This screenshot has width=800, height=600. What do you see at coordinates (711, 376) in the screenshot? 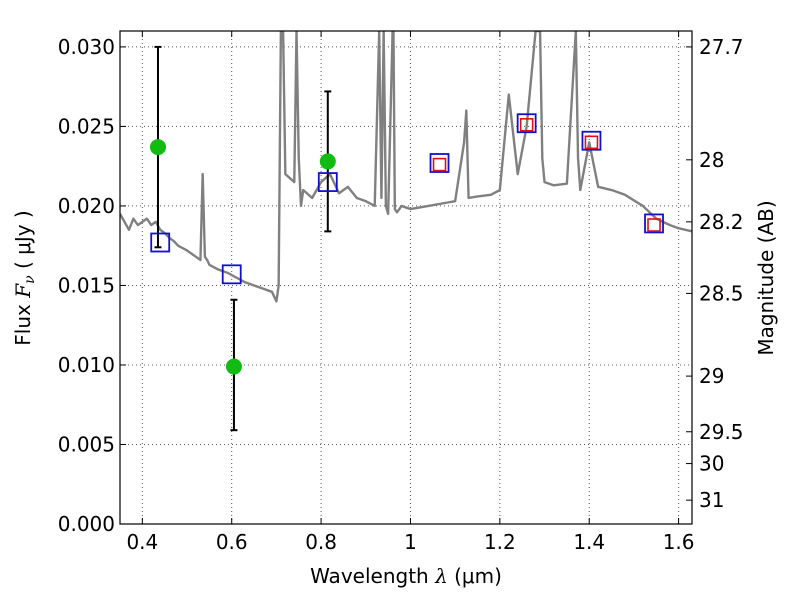
I see `y2-tick-label: 29` at bounding box center [711, 376].